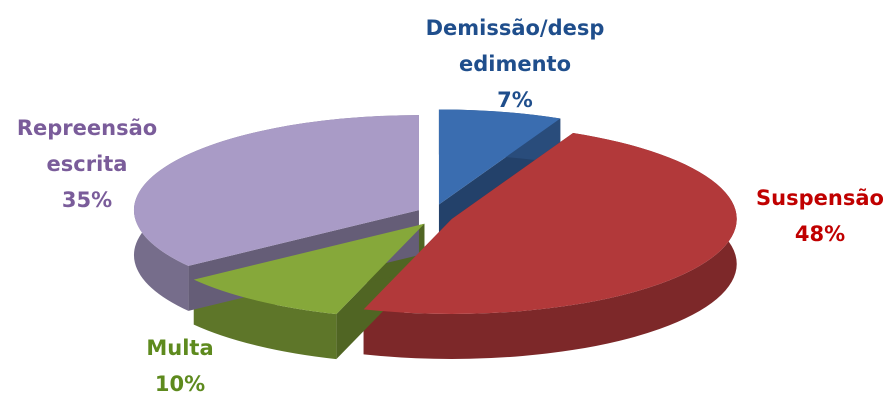  I want to click on category-name: Demissão/despedimento, so click(515, 46).